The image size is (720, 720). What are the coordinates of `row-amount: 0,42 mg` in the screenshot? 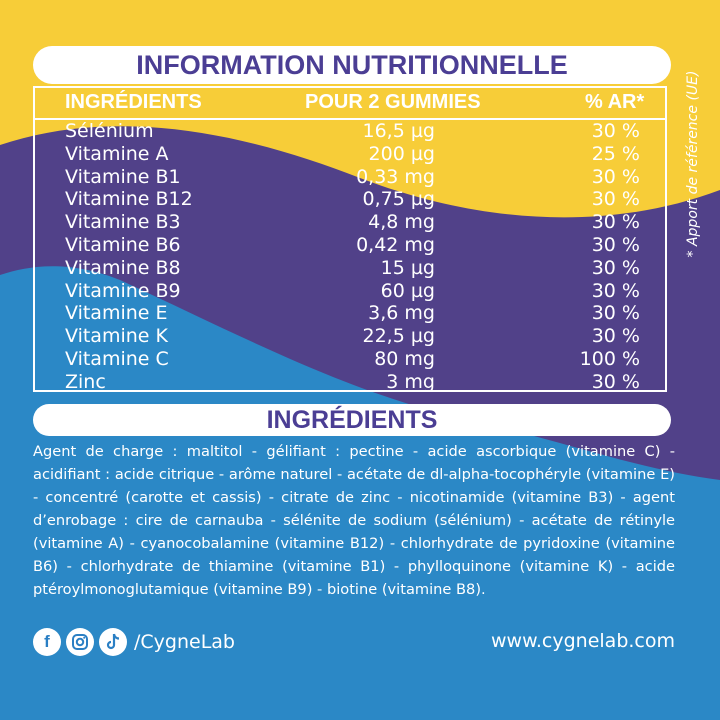 It's located at (395, 244).